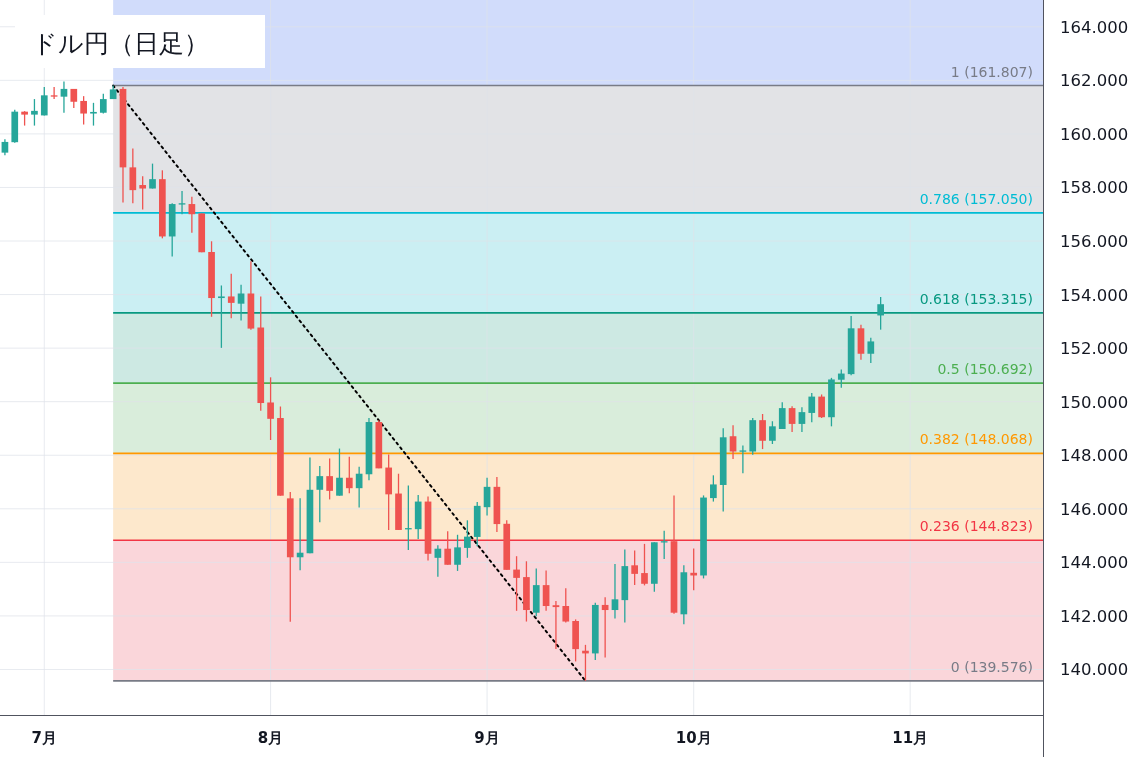 The width and height of the screenshot is (1138, 757). Describe the element at coordinates (1094, 134) in the screenshot. I see `y-tick-label: 160.000` at that location.